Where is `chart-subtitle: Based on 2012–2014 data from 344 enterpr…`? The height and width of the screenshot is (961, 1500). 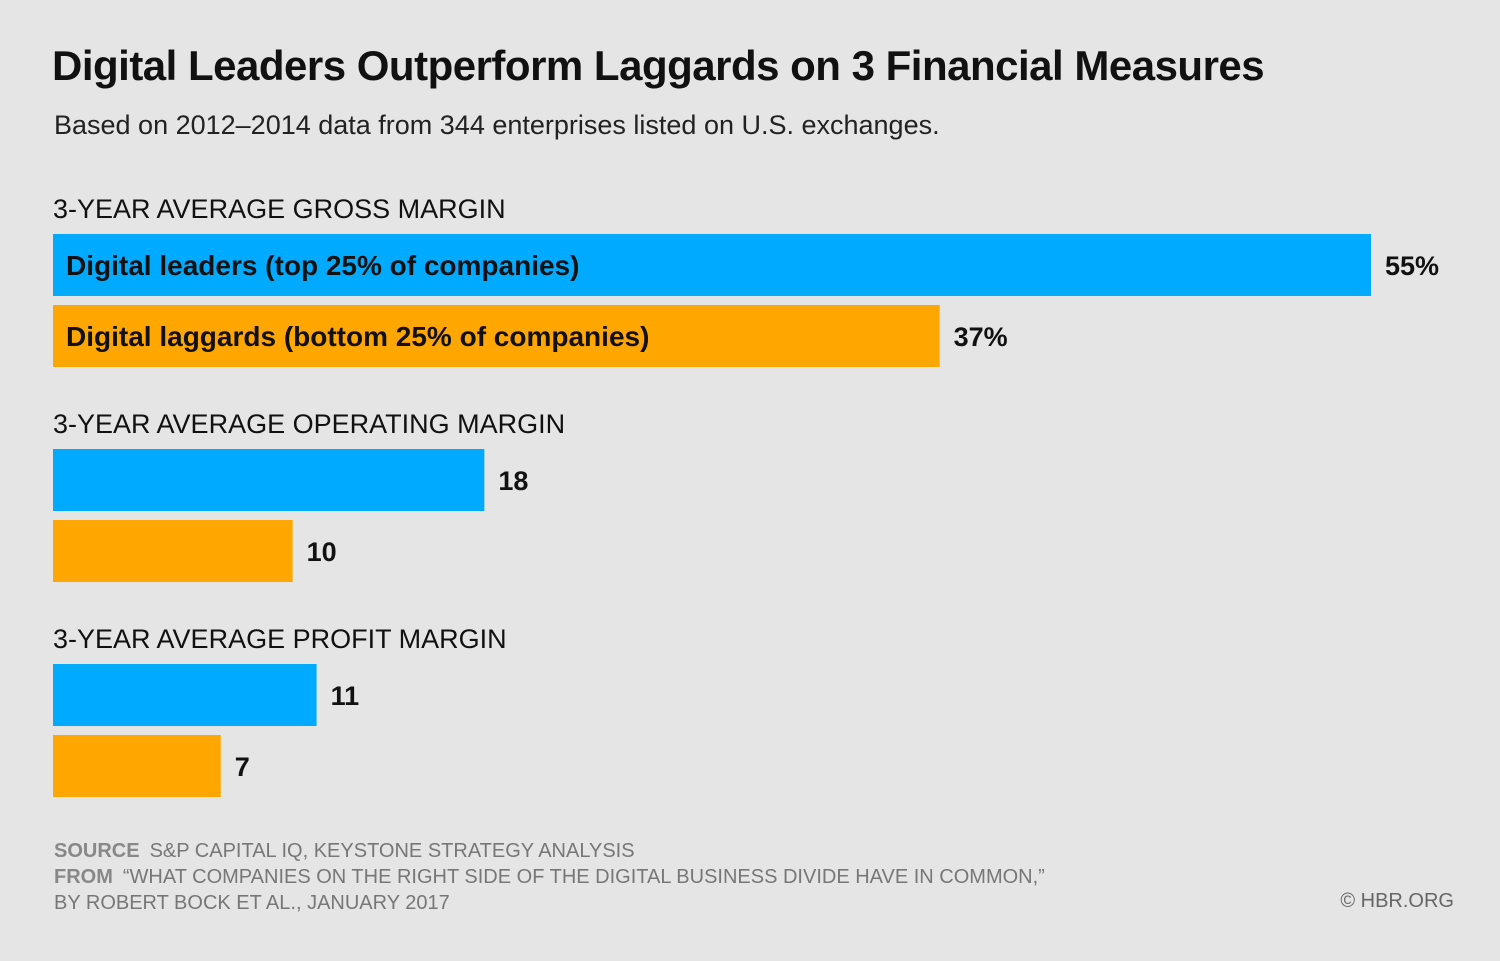
chart-subtitle: Based on 2012–2014 data from 344 enterpr… is located at coordinates (497, 125).